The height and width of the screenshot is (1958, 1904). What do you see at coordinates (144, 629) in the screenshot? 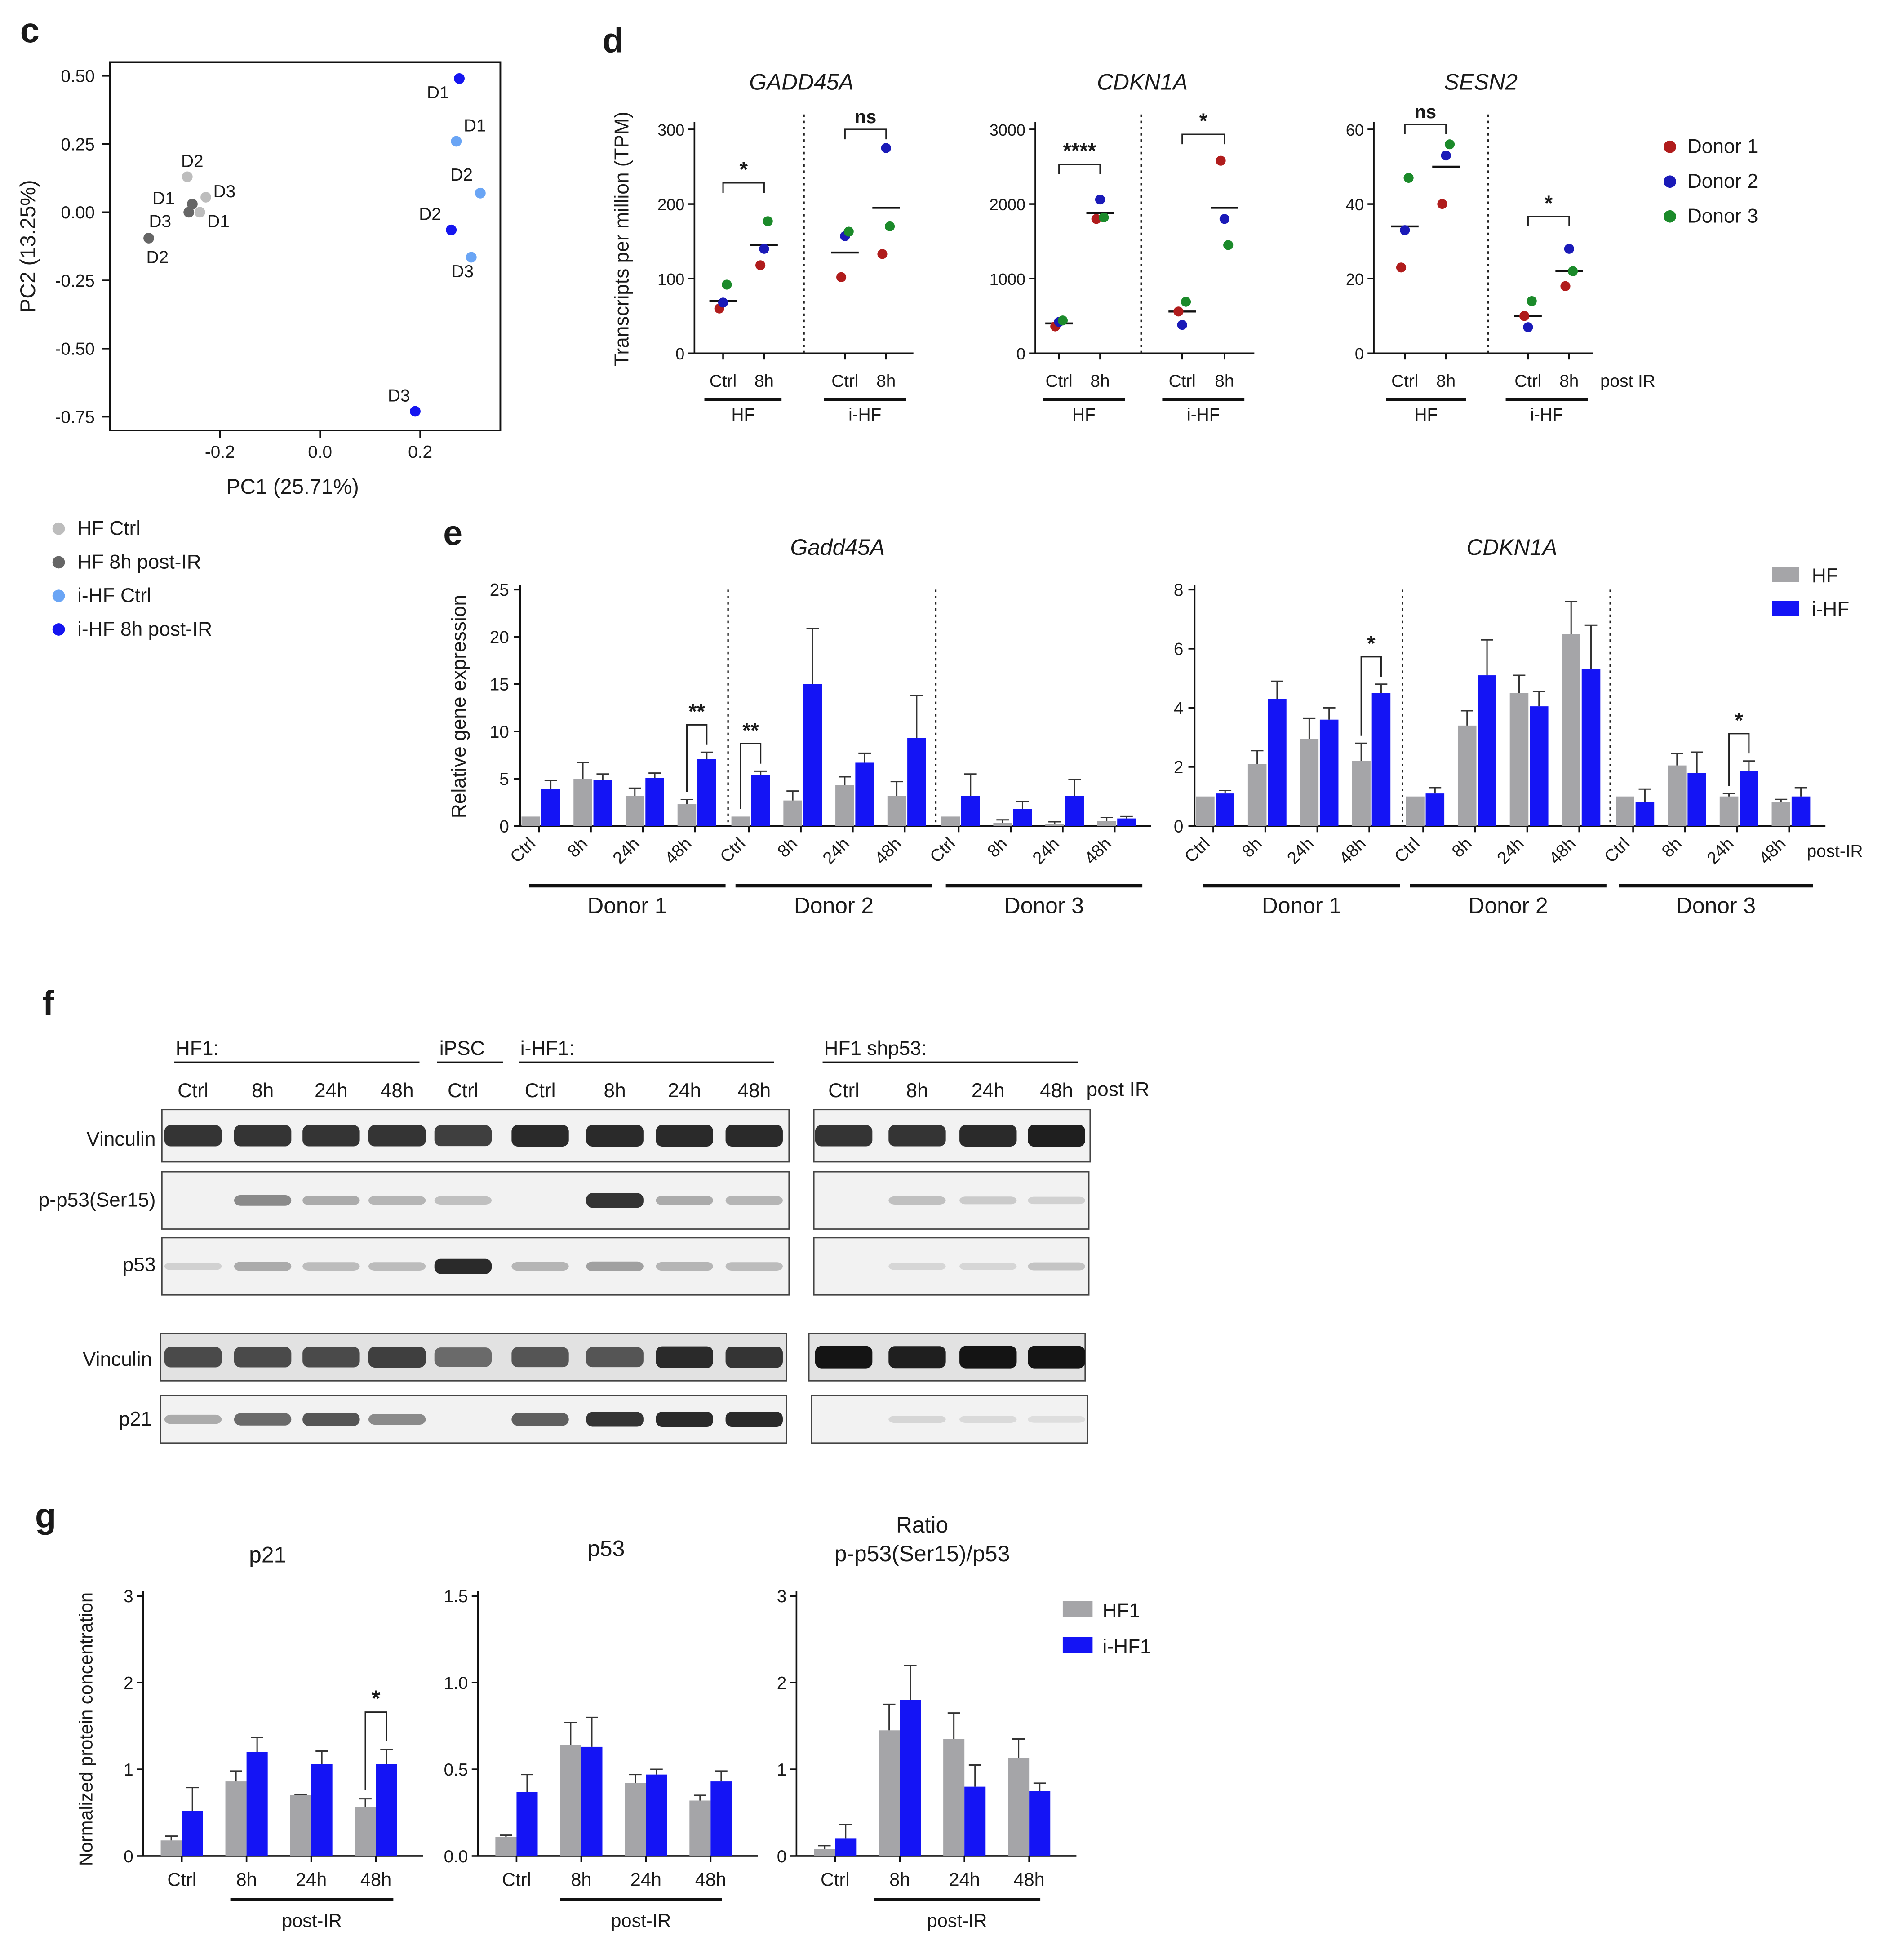
I see `legend-label: i-HF 8h post-IR` at bounding box center [144, 629].